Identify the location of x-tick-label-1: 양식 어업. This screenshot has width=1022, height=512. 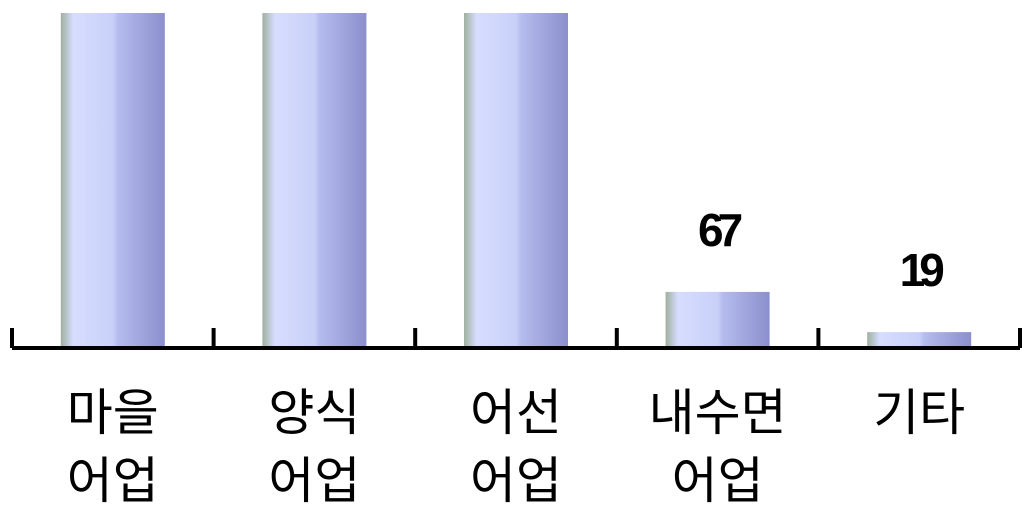
(314, 447).